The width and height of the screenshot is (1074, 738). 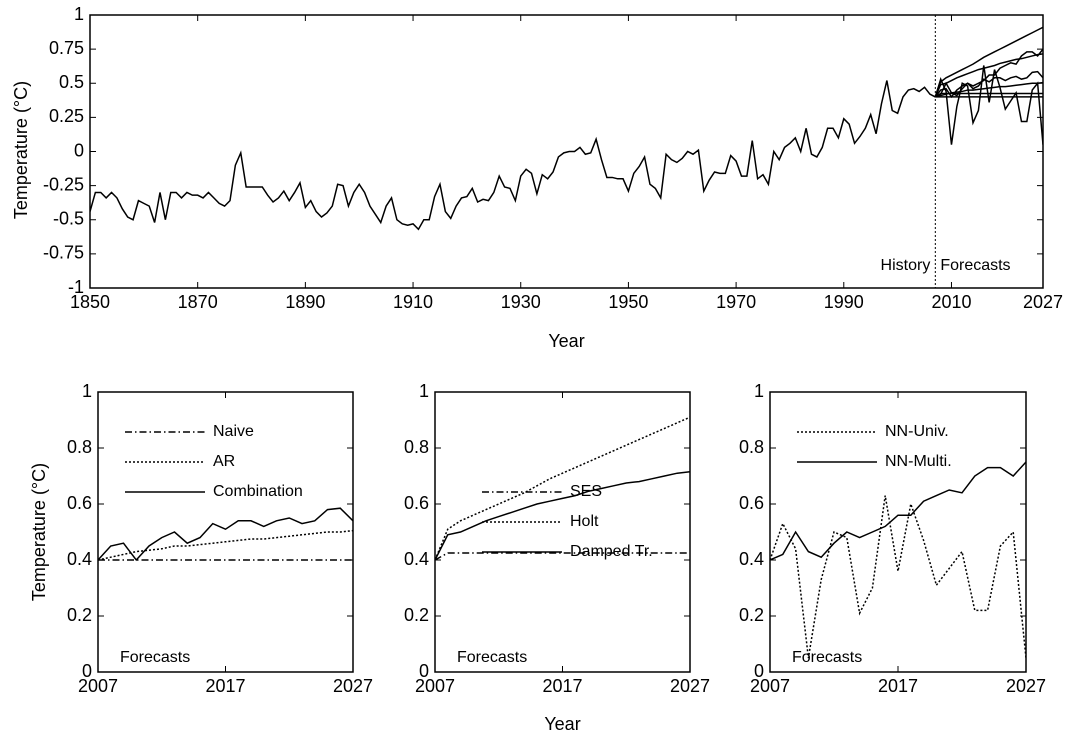 I want to click on x-tick-label: 1930, so click(x=521, y=302).